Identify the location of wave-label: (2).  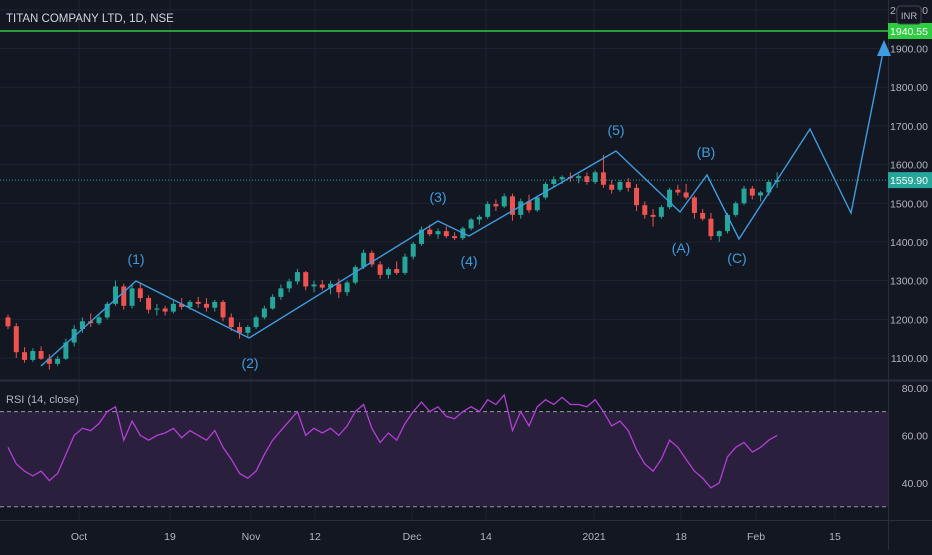
(249, 363).